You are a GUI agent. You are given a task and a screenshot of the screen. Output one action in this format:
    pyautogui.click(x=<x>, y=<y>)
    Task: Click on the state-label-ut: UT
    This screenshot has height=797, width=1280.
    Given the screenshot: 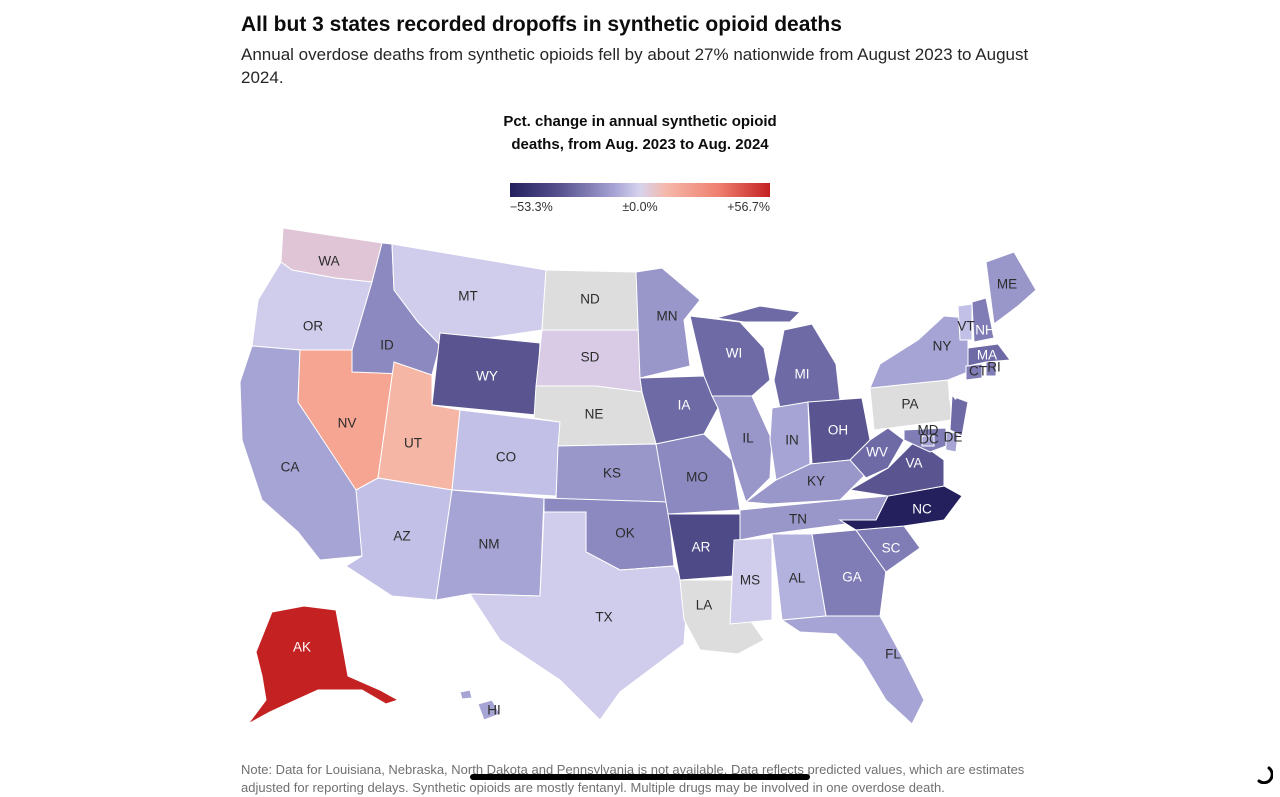 What is the action you would take?
    pyautogui.click(x=413, y=443)
    